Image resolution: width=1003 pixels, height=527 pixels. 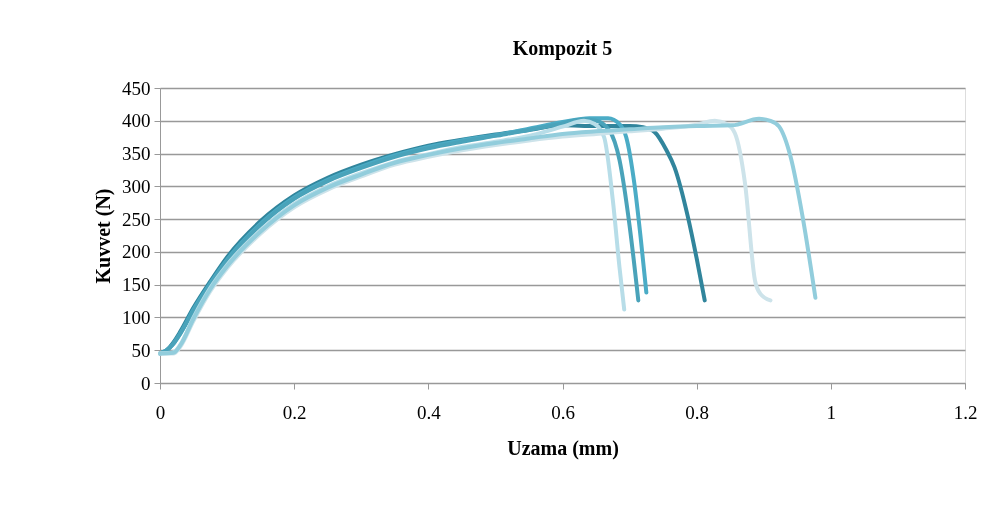 What do you see at coordinates (136, 186) in the screenshot?
I see `y-tick-label: 300` at bounding box center [136, 186].